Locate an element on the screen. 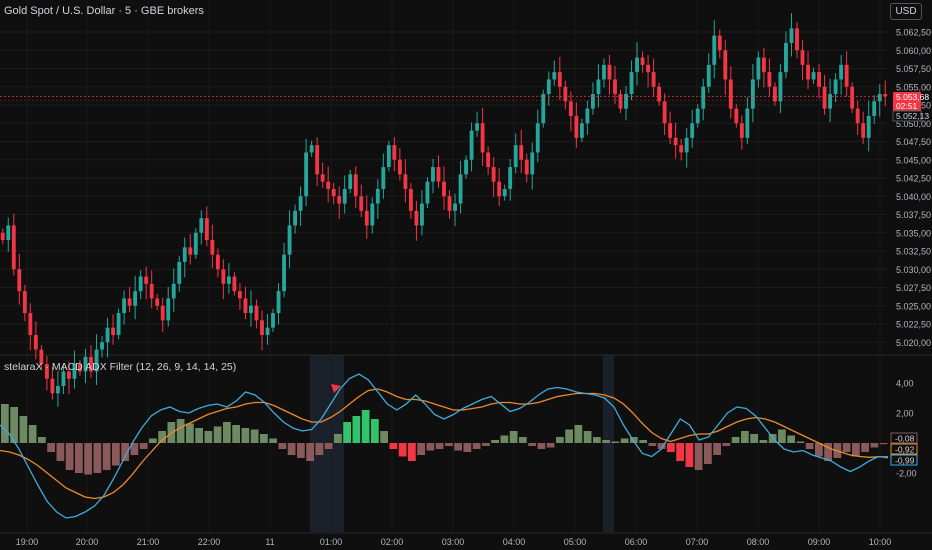  time-axis-tick-label: 22:00 is located at coordinates (209, 542).